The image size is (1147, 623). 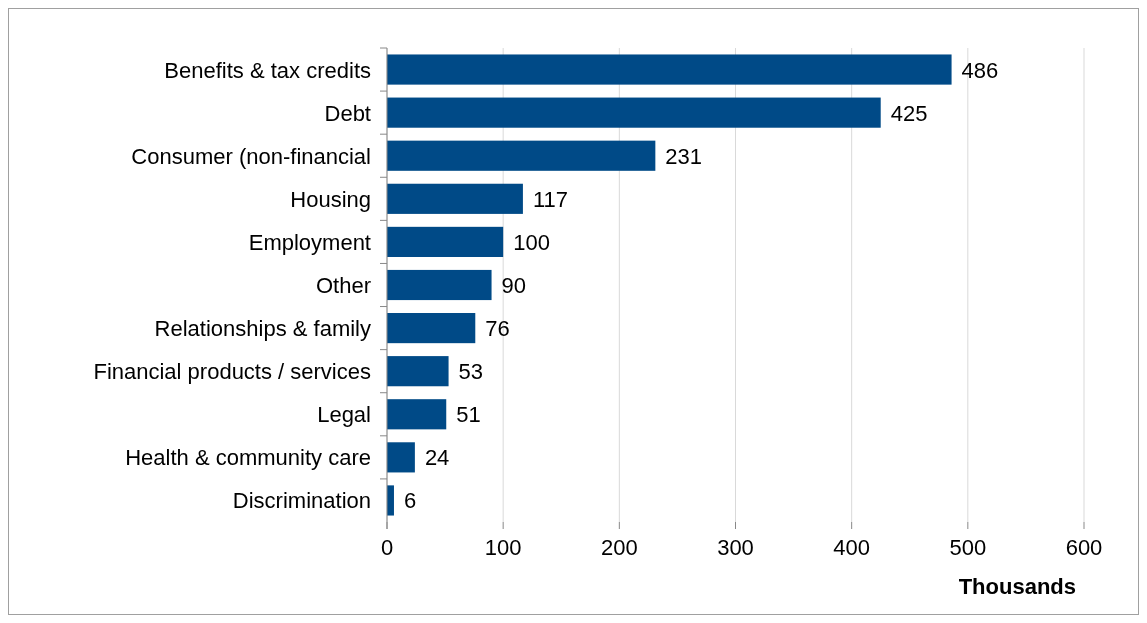 I want to click on x-tick-label: 100, so click(x=503, y=547).